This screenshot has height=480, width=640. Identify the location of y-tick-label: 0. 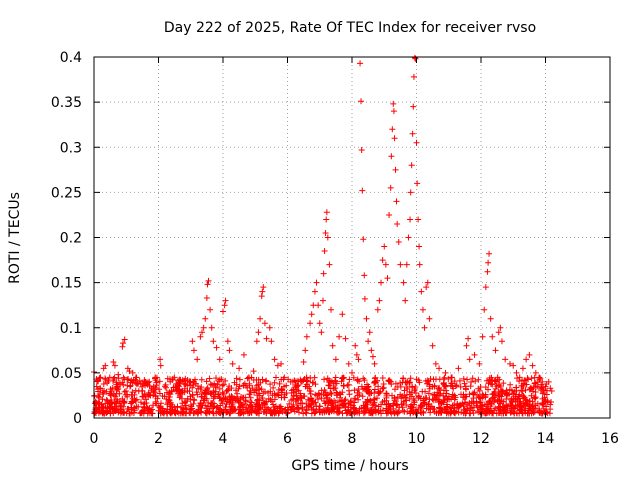
(77, 419).